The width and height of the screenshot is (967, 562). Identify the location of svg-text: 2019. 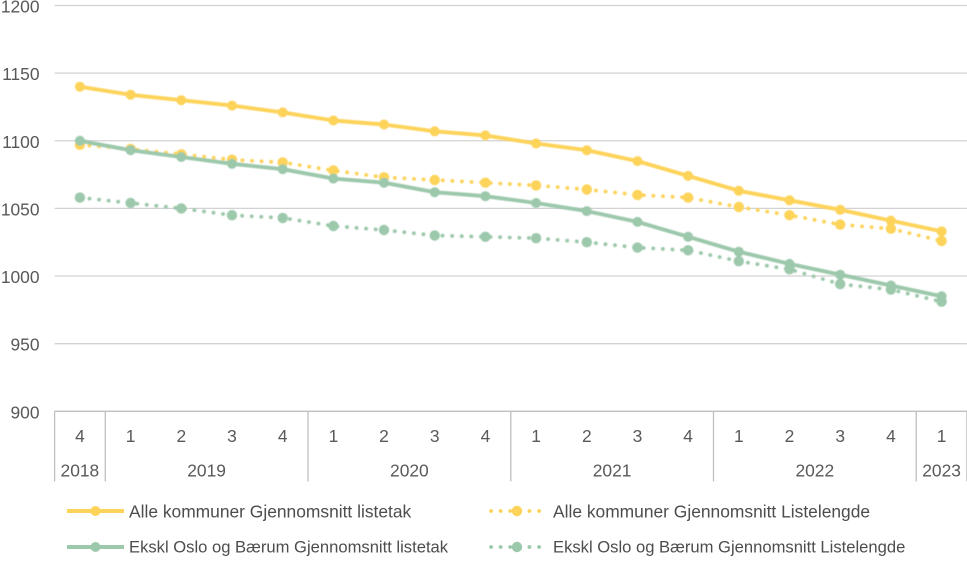
(206, 470).